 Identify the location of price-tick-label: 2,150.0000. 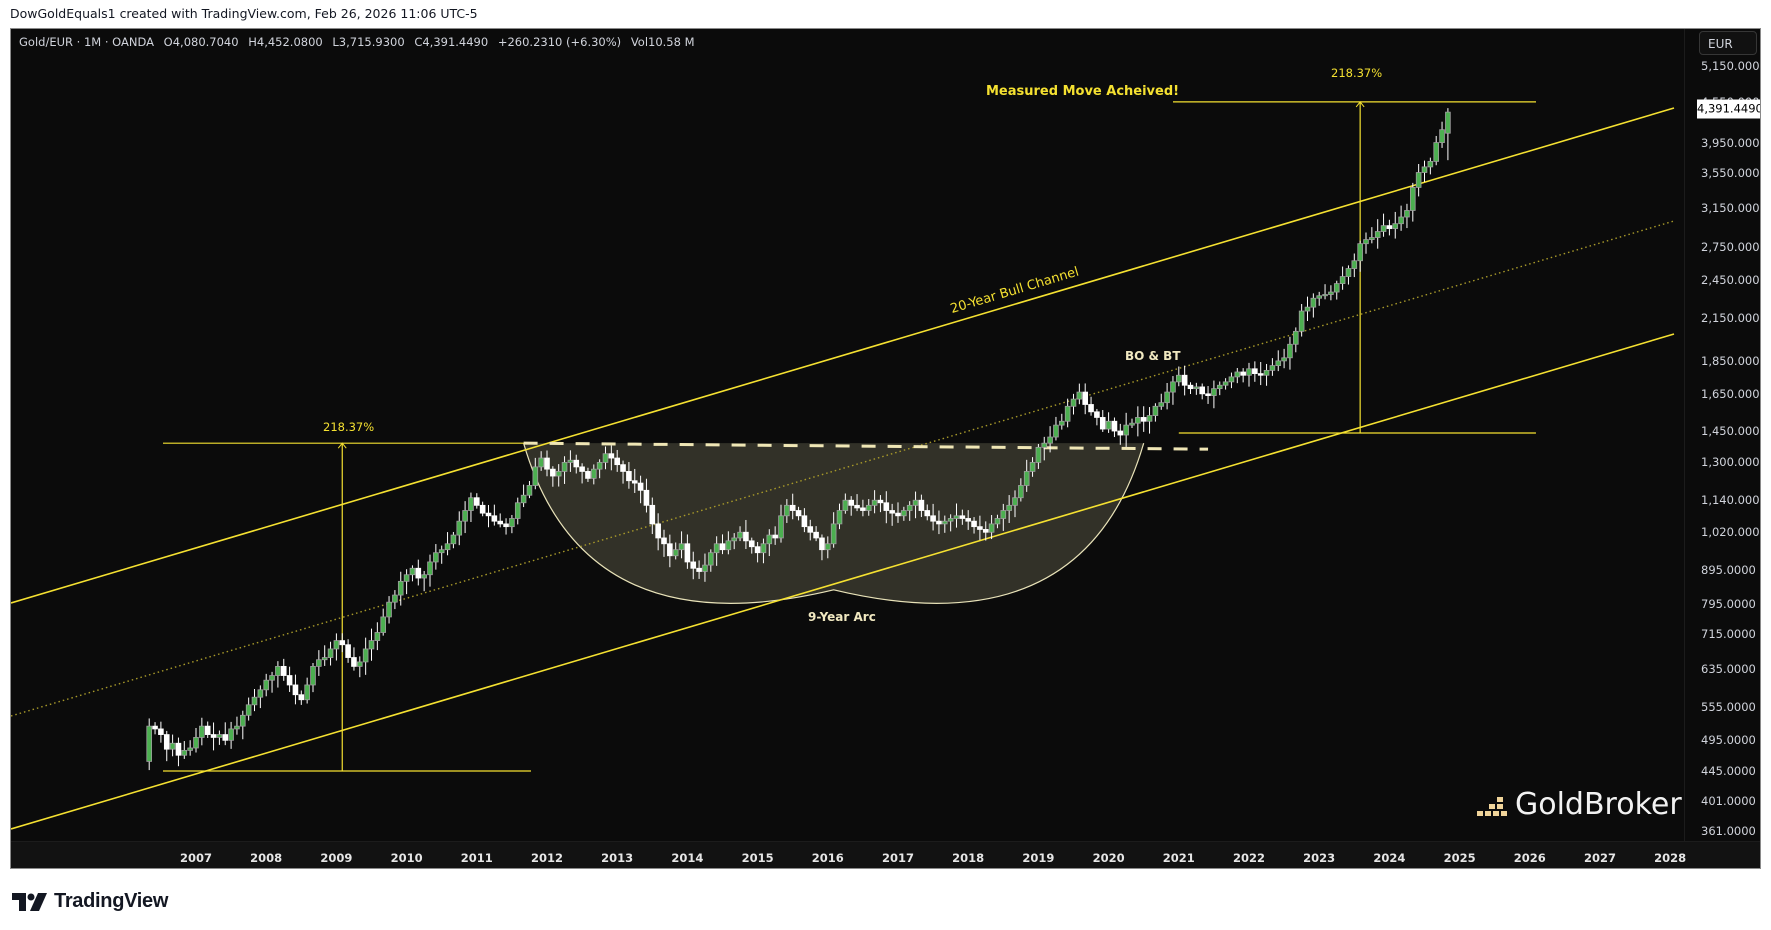
(1731, 317).